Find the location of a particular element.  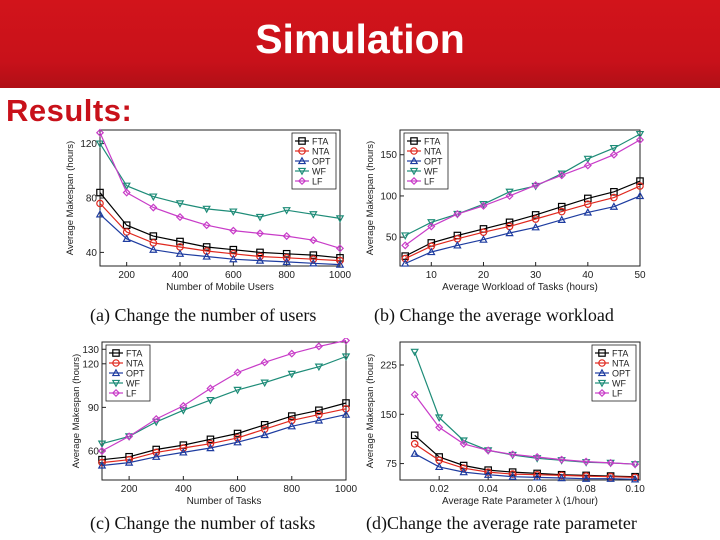

y-tick-label: 225 is located at coordinates (388, 366).